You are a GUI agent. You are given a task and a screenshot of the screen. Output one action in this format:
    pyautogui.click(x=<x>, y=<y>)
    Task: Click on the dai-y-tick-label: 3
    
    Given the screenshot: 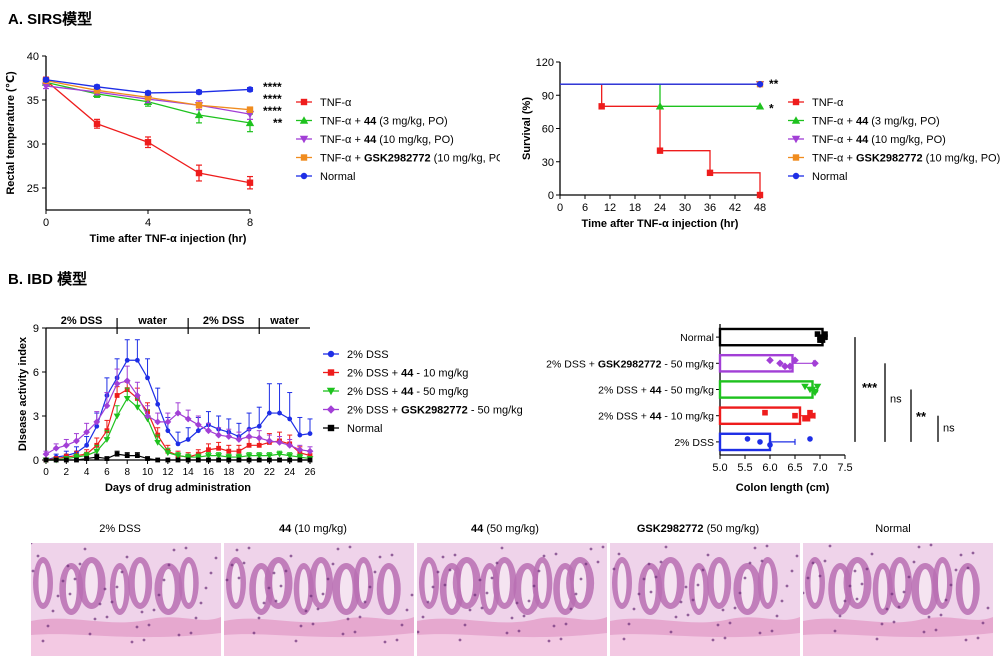 What is the action you would take?
    pyautogui.click(x=36, y=417)
    